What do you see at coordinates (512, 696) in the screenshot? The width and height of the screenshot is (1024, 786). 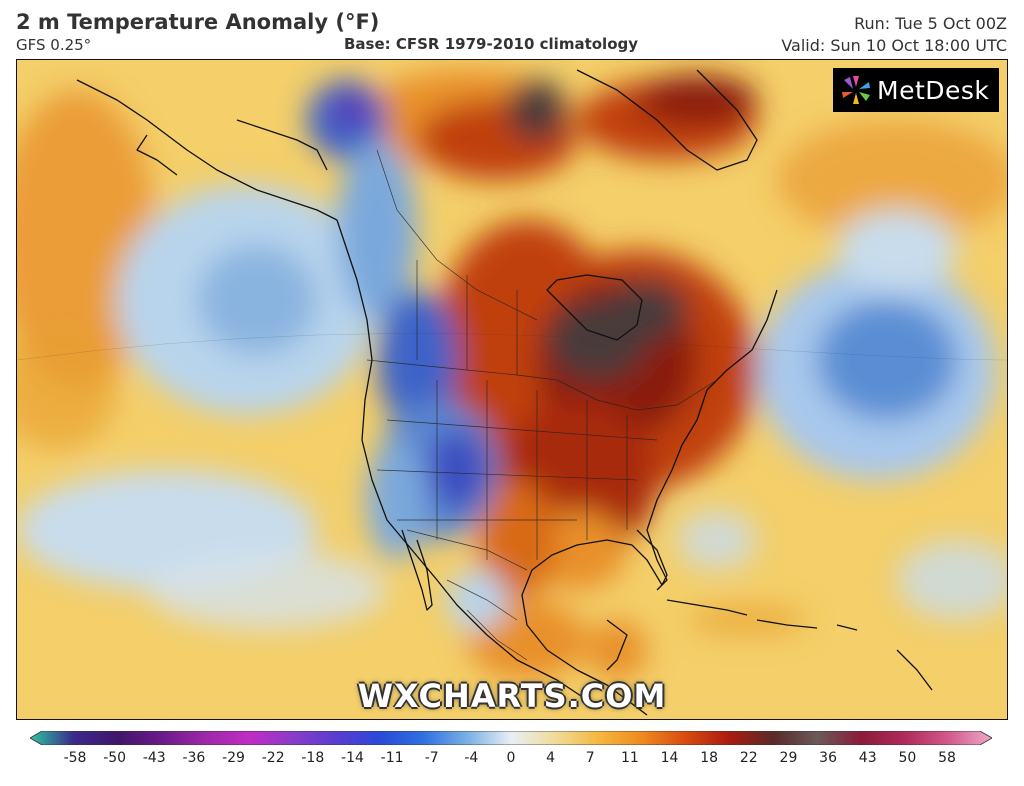 I see `wxcharts-watermark: WXCHARTS.COM` at bounding box center [512, 696].